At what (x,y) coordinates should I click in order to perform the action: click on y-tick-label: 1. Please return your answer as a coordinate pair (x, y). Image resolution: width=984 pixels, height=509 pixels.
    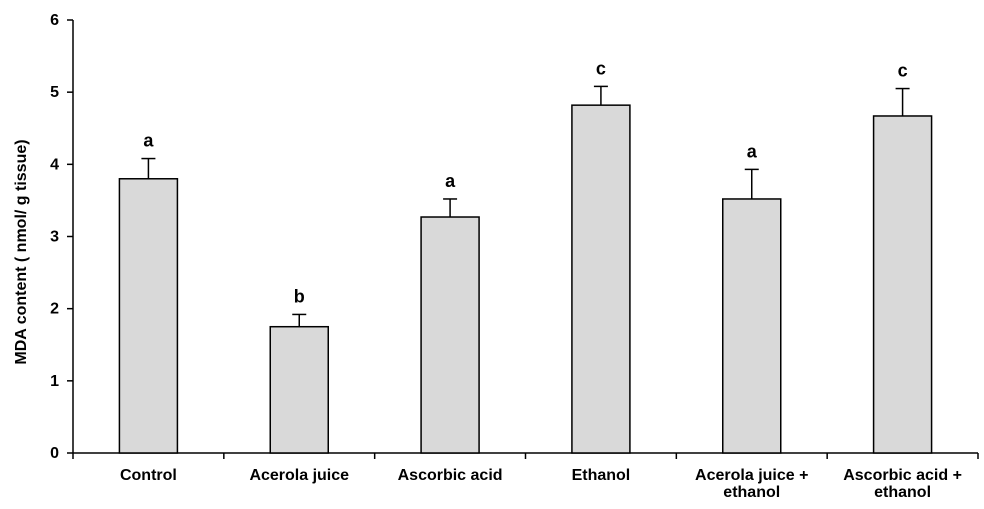
    Looking at the image, I should click on (54, 381).